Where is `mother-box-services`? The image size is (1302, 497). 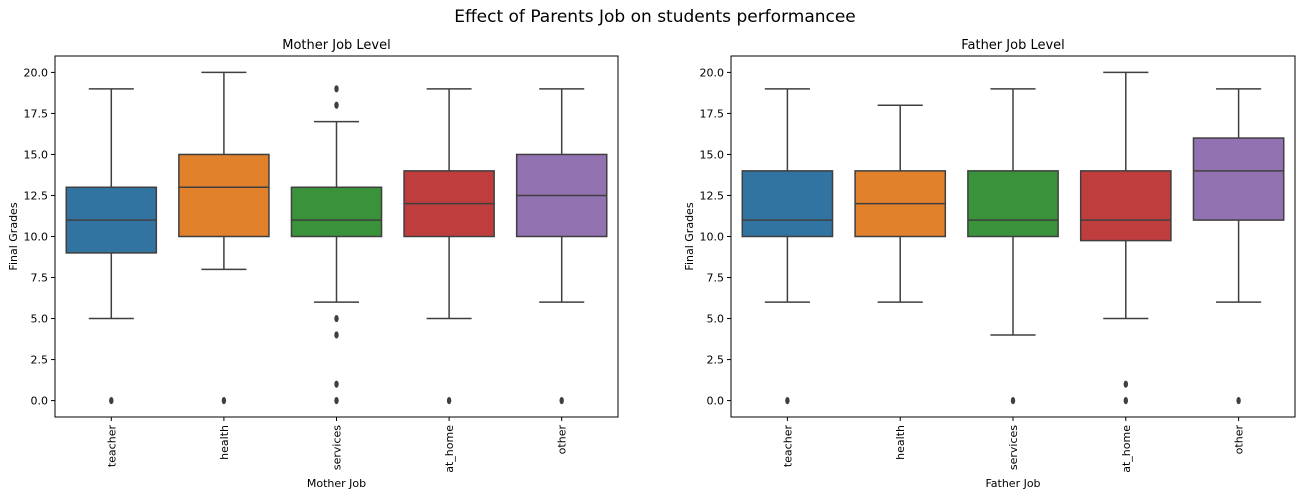
mother-box-services is located at coordinates (336, 245).